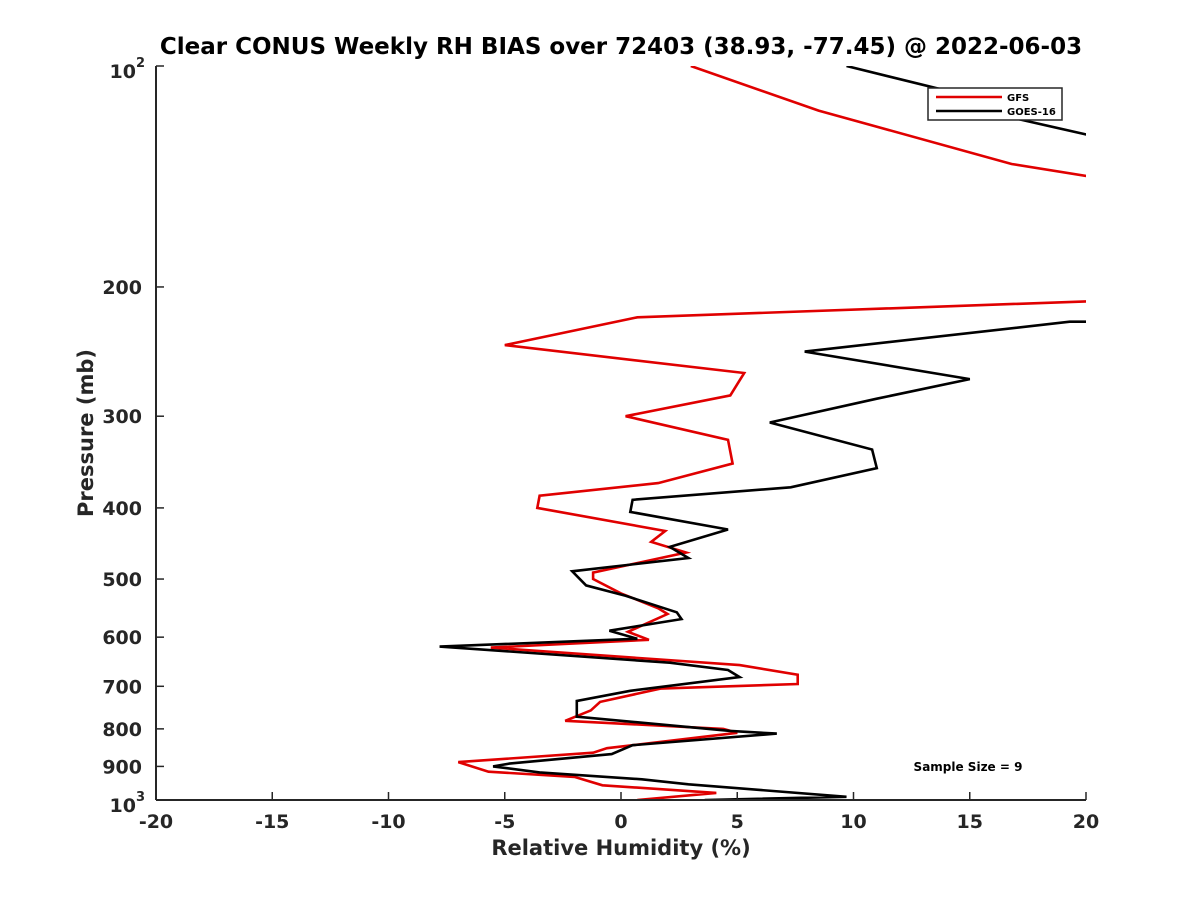 The width and height of the screenshot is (1200, 900). What do you see at coordinates (620, 848) in the screenshot?
I see `x-axis-label: Relative Humidity (%)` at bounding box center [620, 848].